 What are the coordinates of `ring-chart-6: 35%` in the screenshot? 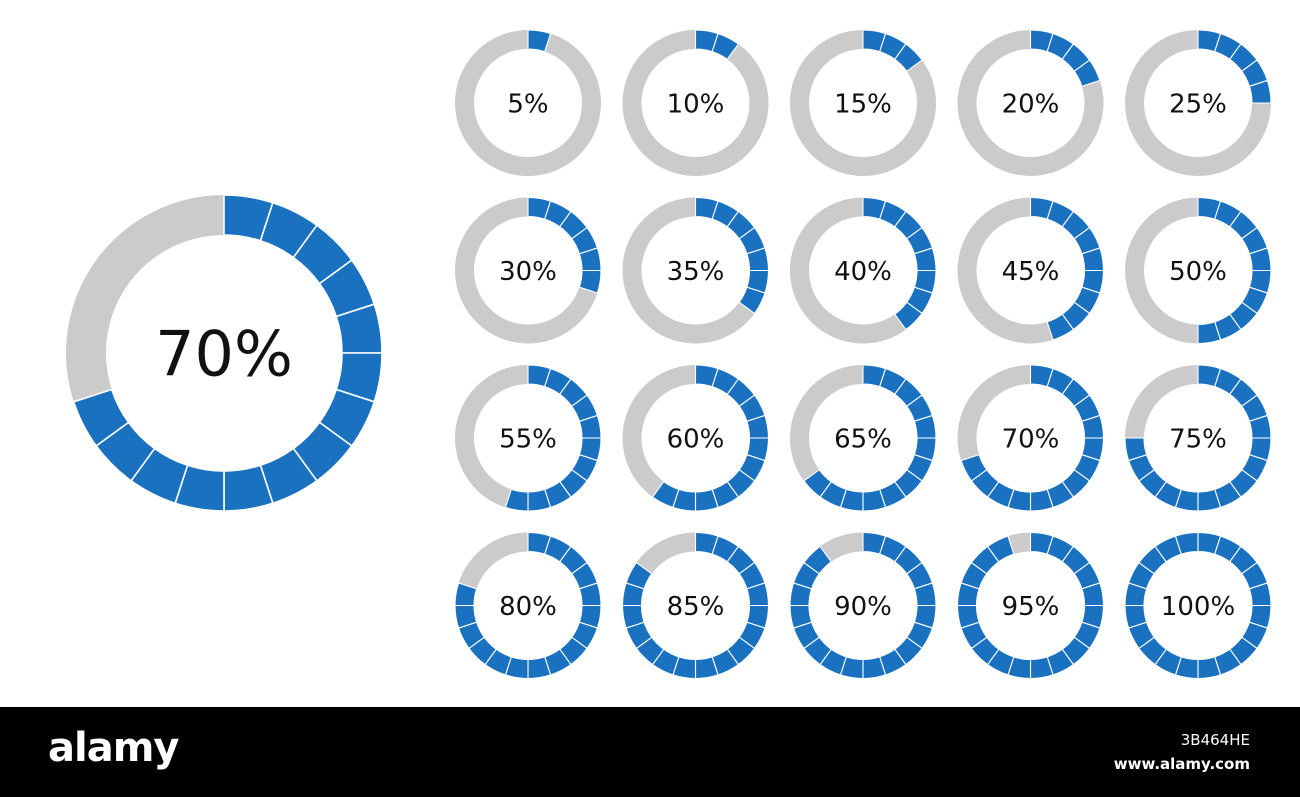 It's located at (696, 270).